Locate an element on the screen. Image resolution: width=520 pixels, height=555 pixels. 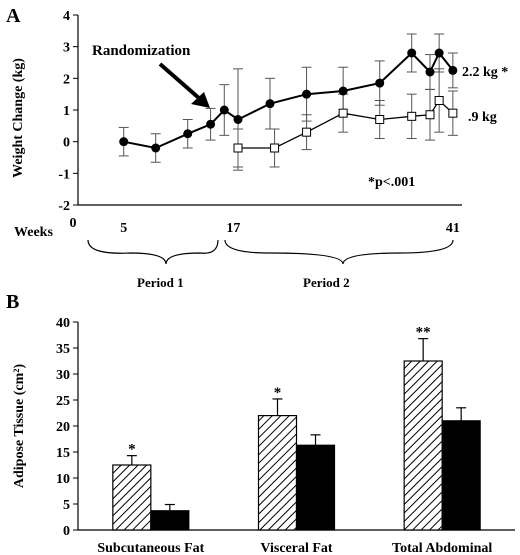
y-tick-label: 1 is located at coordinates (66, 111).